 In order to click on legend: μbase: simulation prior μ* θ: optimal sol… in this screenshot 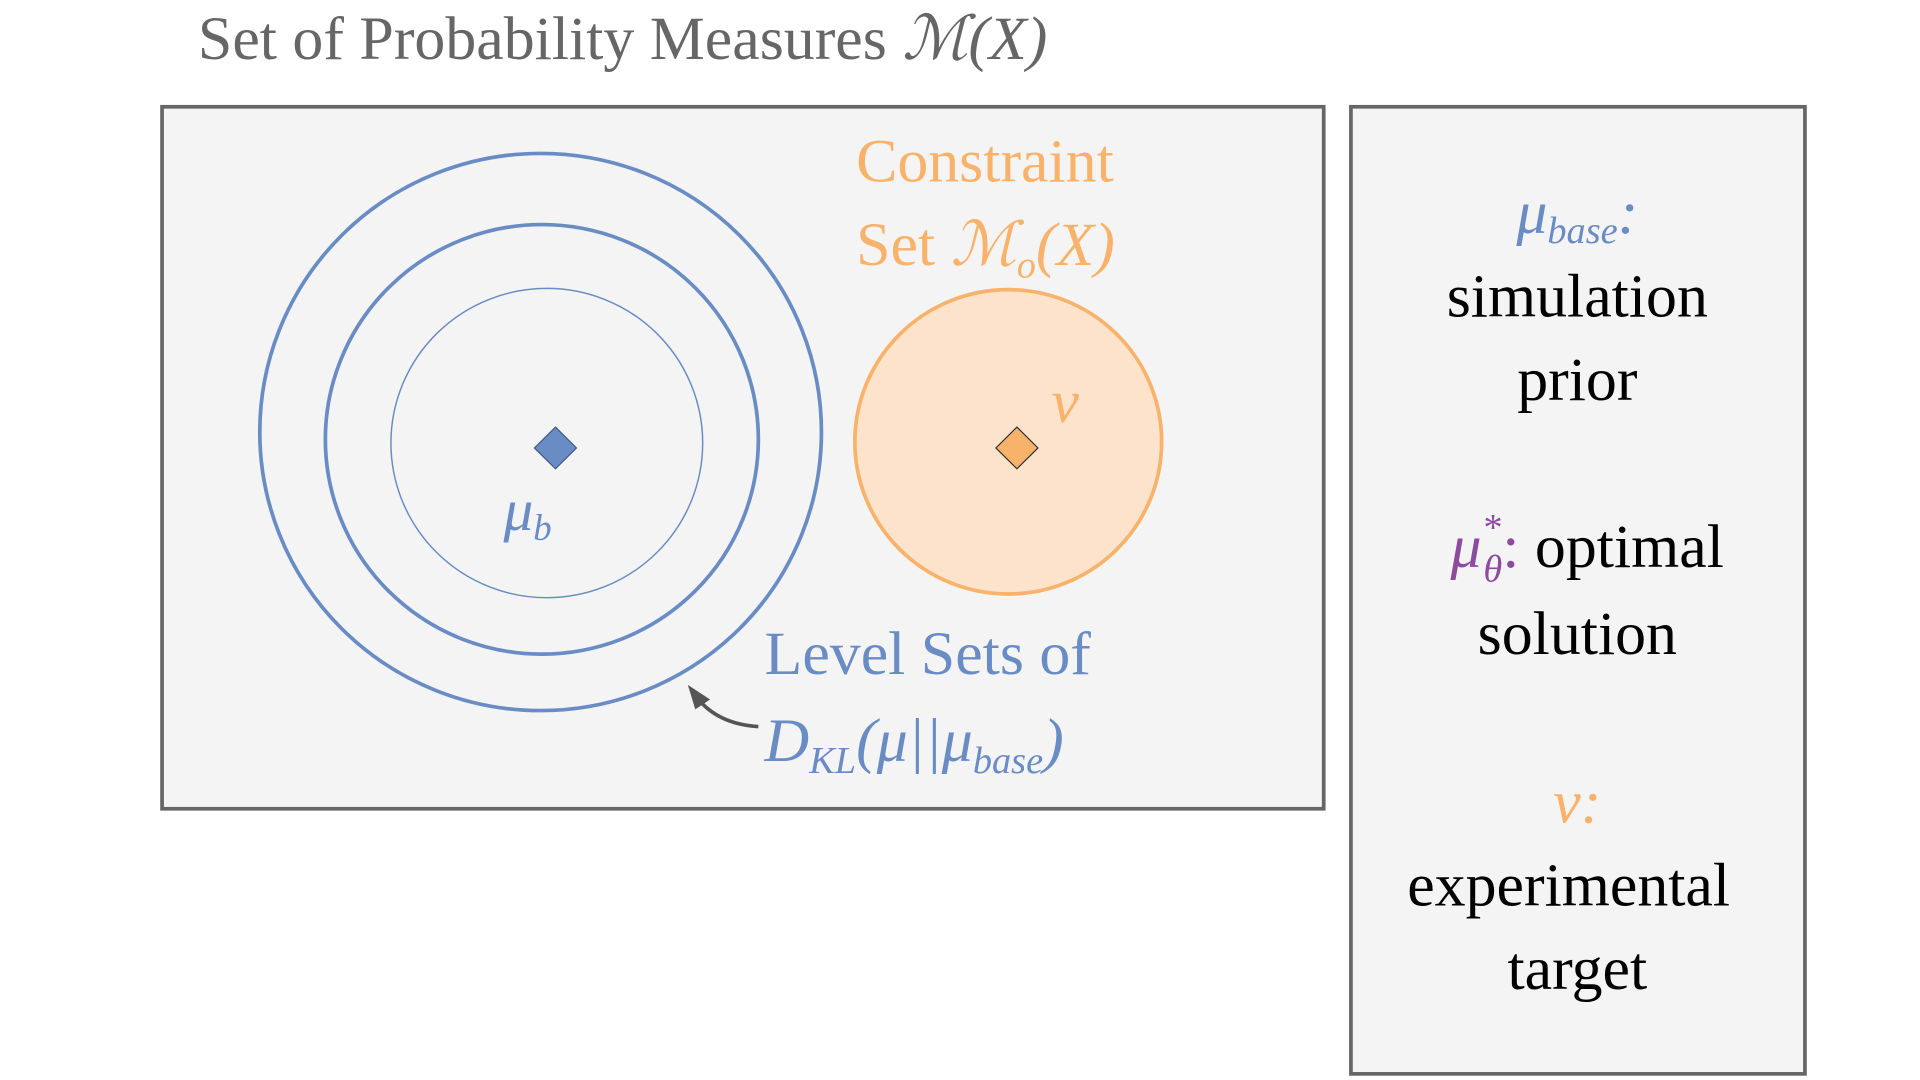, I will do `click(1568, 591)`.